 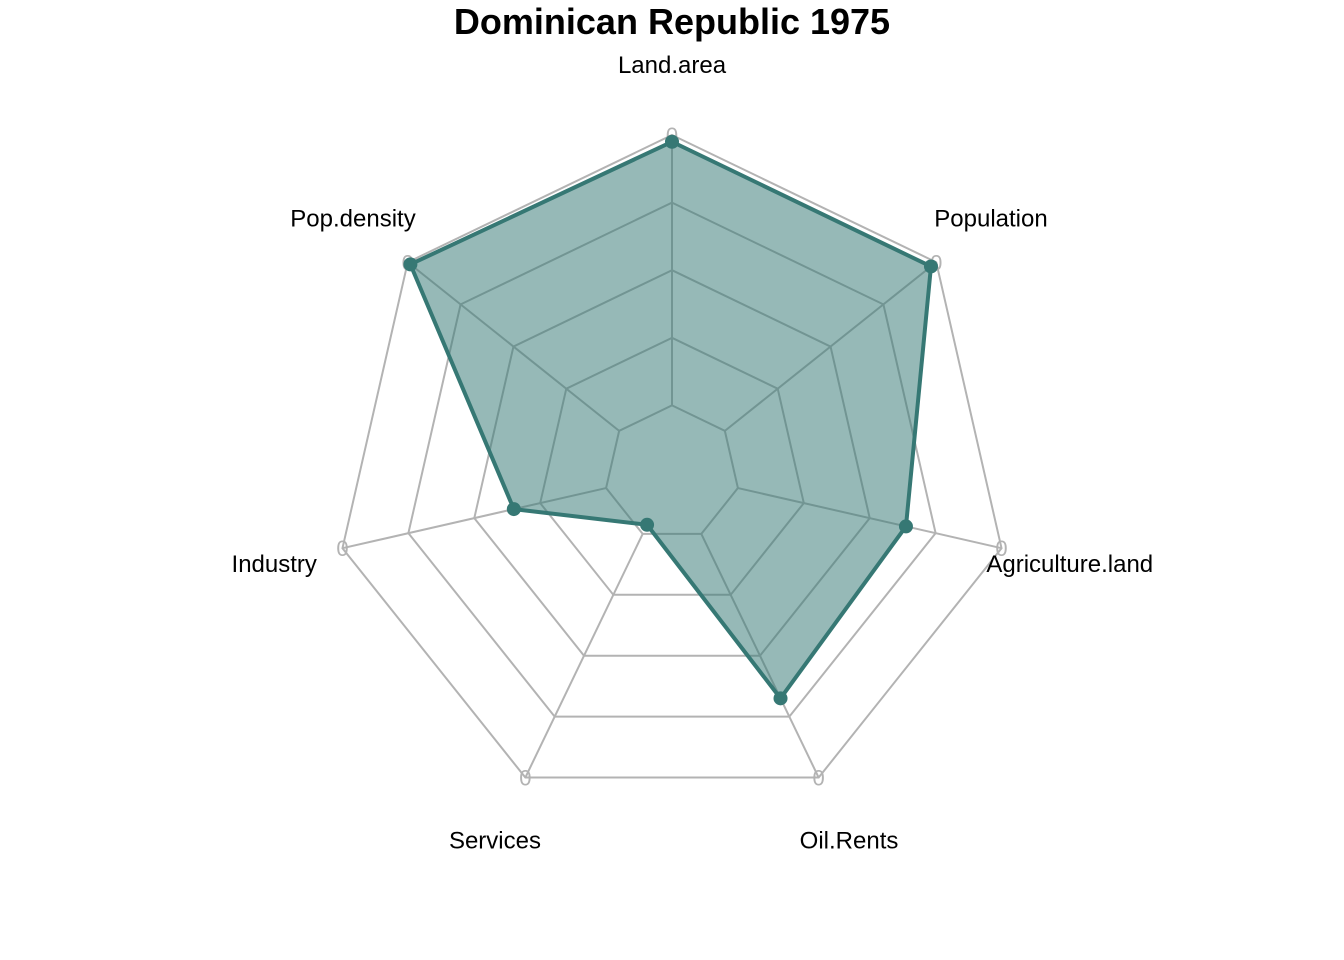 I want to click on data-point-services, so click(x=647, y=524).